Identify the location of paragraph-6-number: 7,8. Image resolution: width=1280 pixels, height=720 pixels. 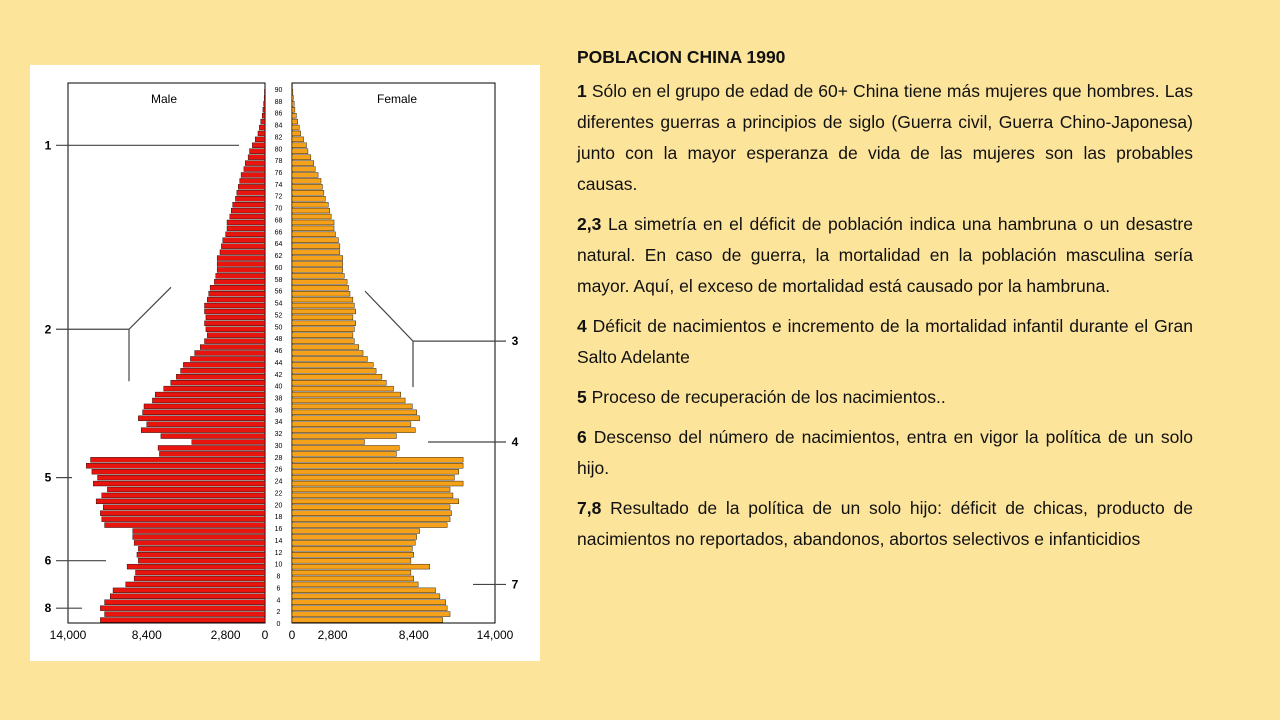
(589, 508).